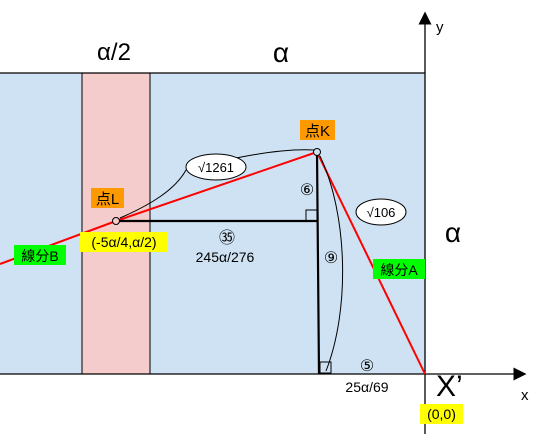  I want to click on point-l-marker, so click(116, 221).